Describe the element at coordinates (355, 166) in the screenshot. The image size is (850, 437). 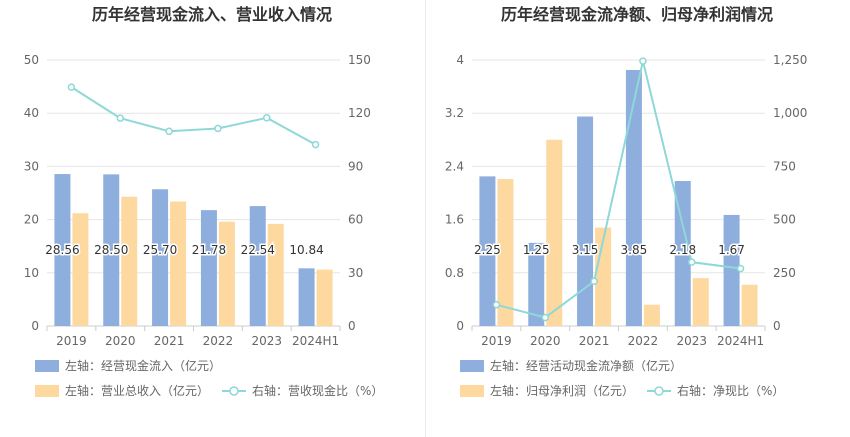
I see `y-right-tick-label: 90` at that location.